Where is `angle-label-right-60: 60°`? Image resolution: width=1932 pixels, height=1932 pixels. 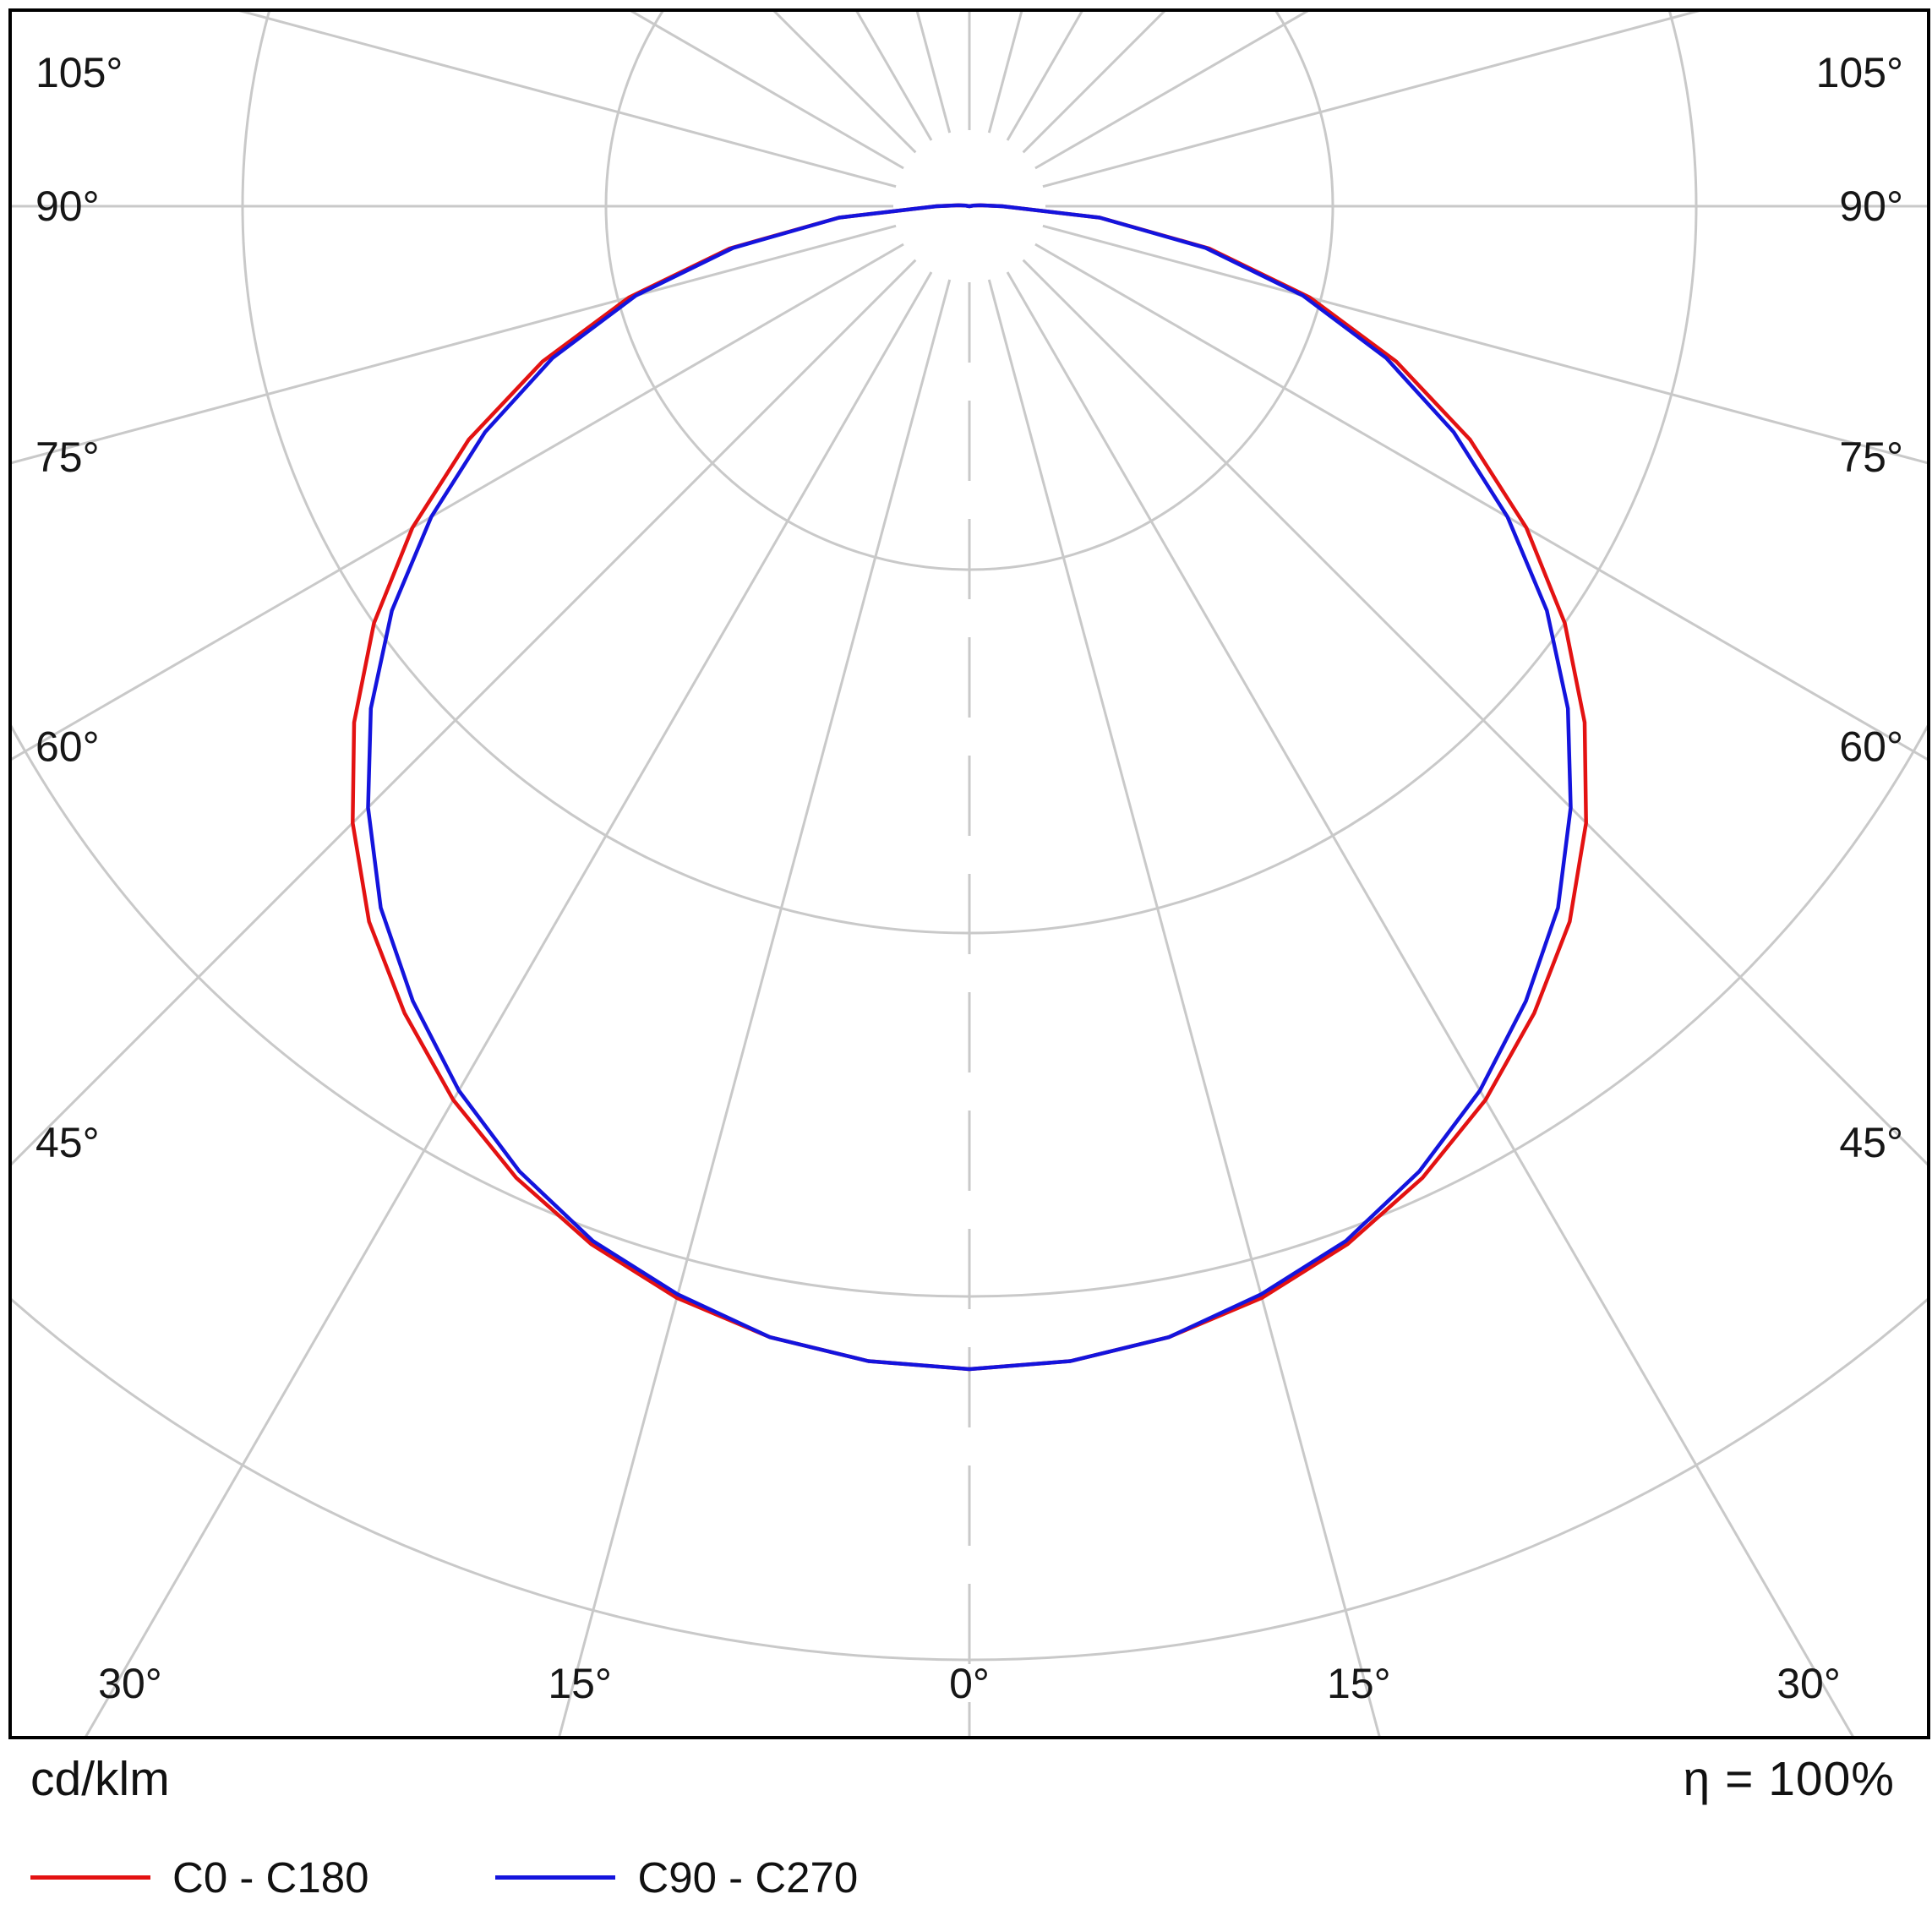 angle-label-right-60: 60° is located at coordinates (1871, 747).